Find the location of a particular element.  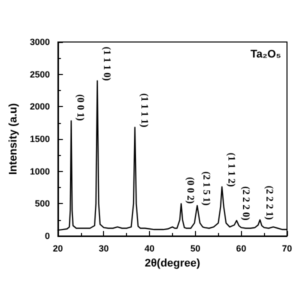

x-axis-title: 2θ(degree) is located at coordinates (172, 264).